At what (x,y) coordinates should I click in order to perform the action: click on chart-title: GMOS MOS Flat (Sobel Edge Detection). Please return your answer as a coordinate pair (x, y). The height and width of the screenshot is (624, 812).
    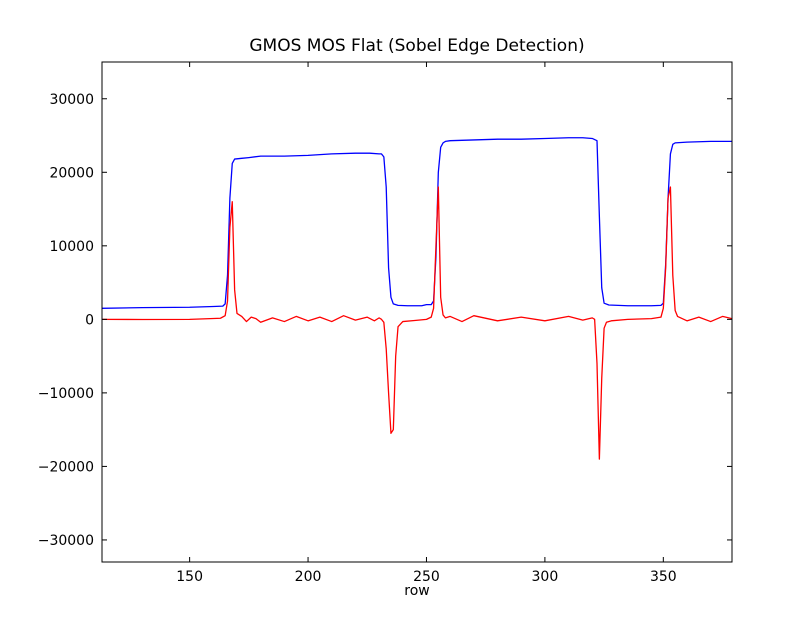
    Looking at the image, I should click on (416, 46).